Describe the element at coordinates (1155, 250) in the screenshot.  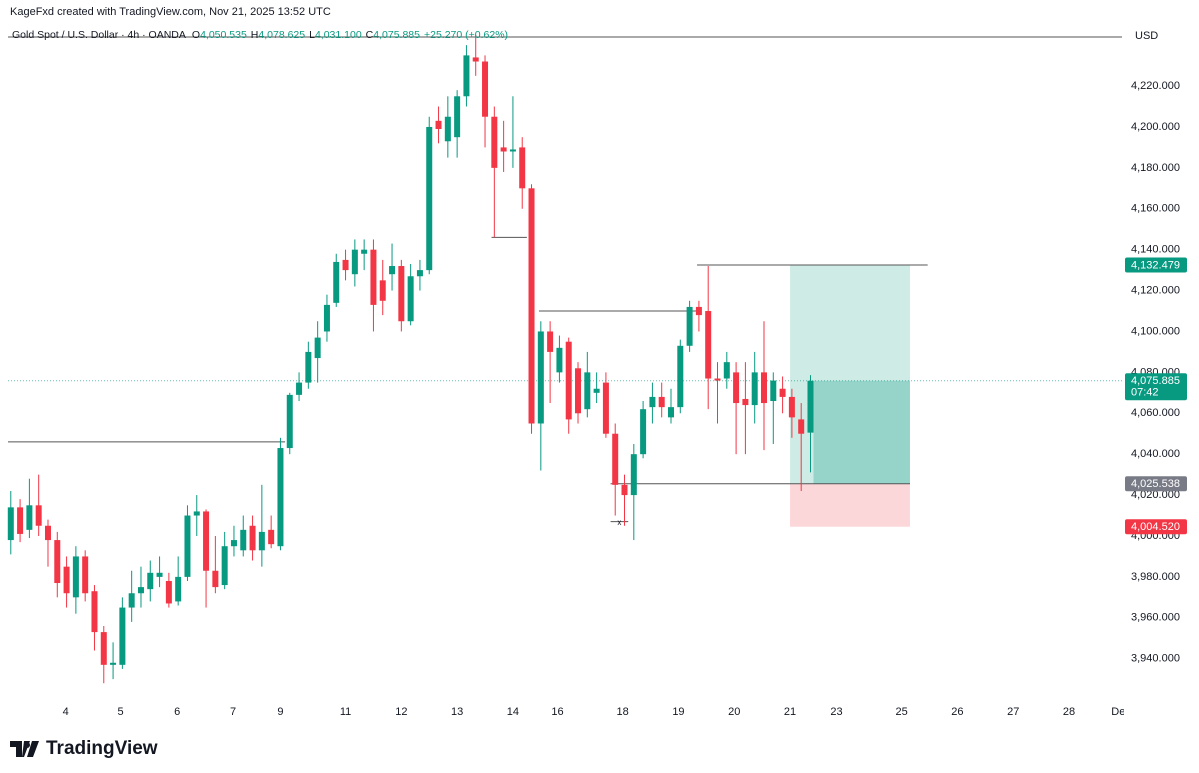
I see `y-tick-label: 4,140.000` at that location.